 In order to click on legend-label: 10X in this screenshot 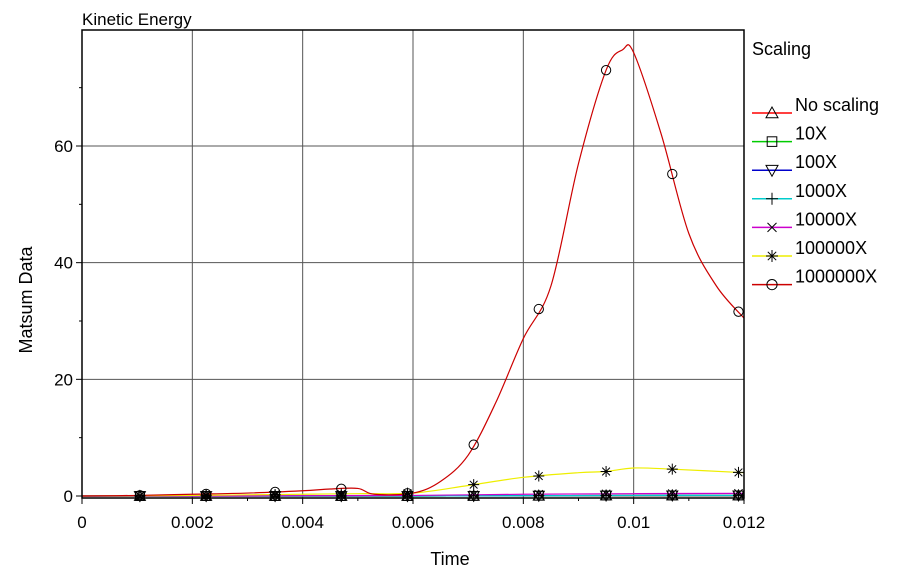, I will do `click(811, 134)`.